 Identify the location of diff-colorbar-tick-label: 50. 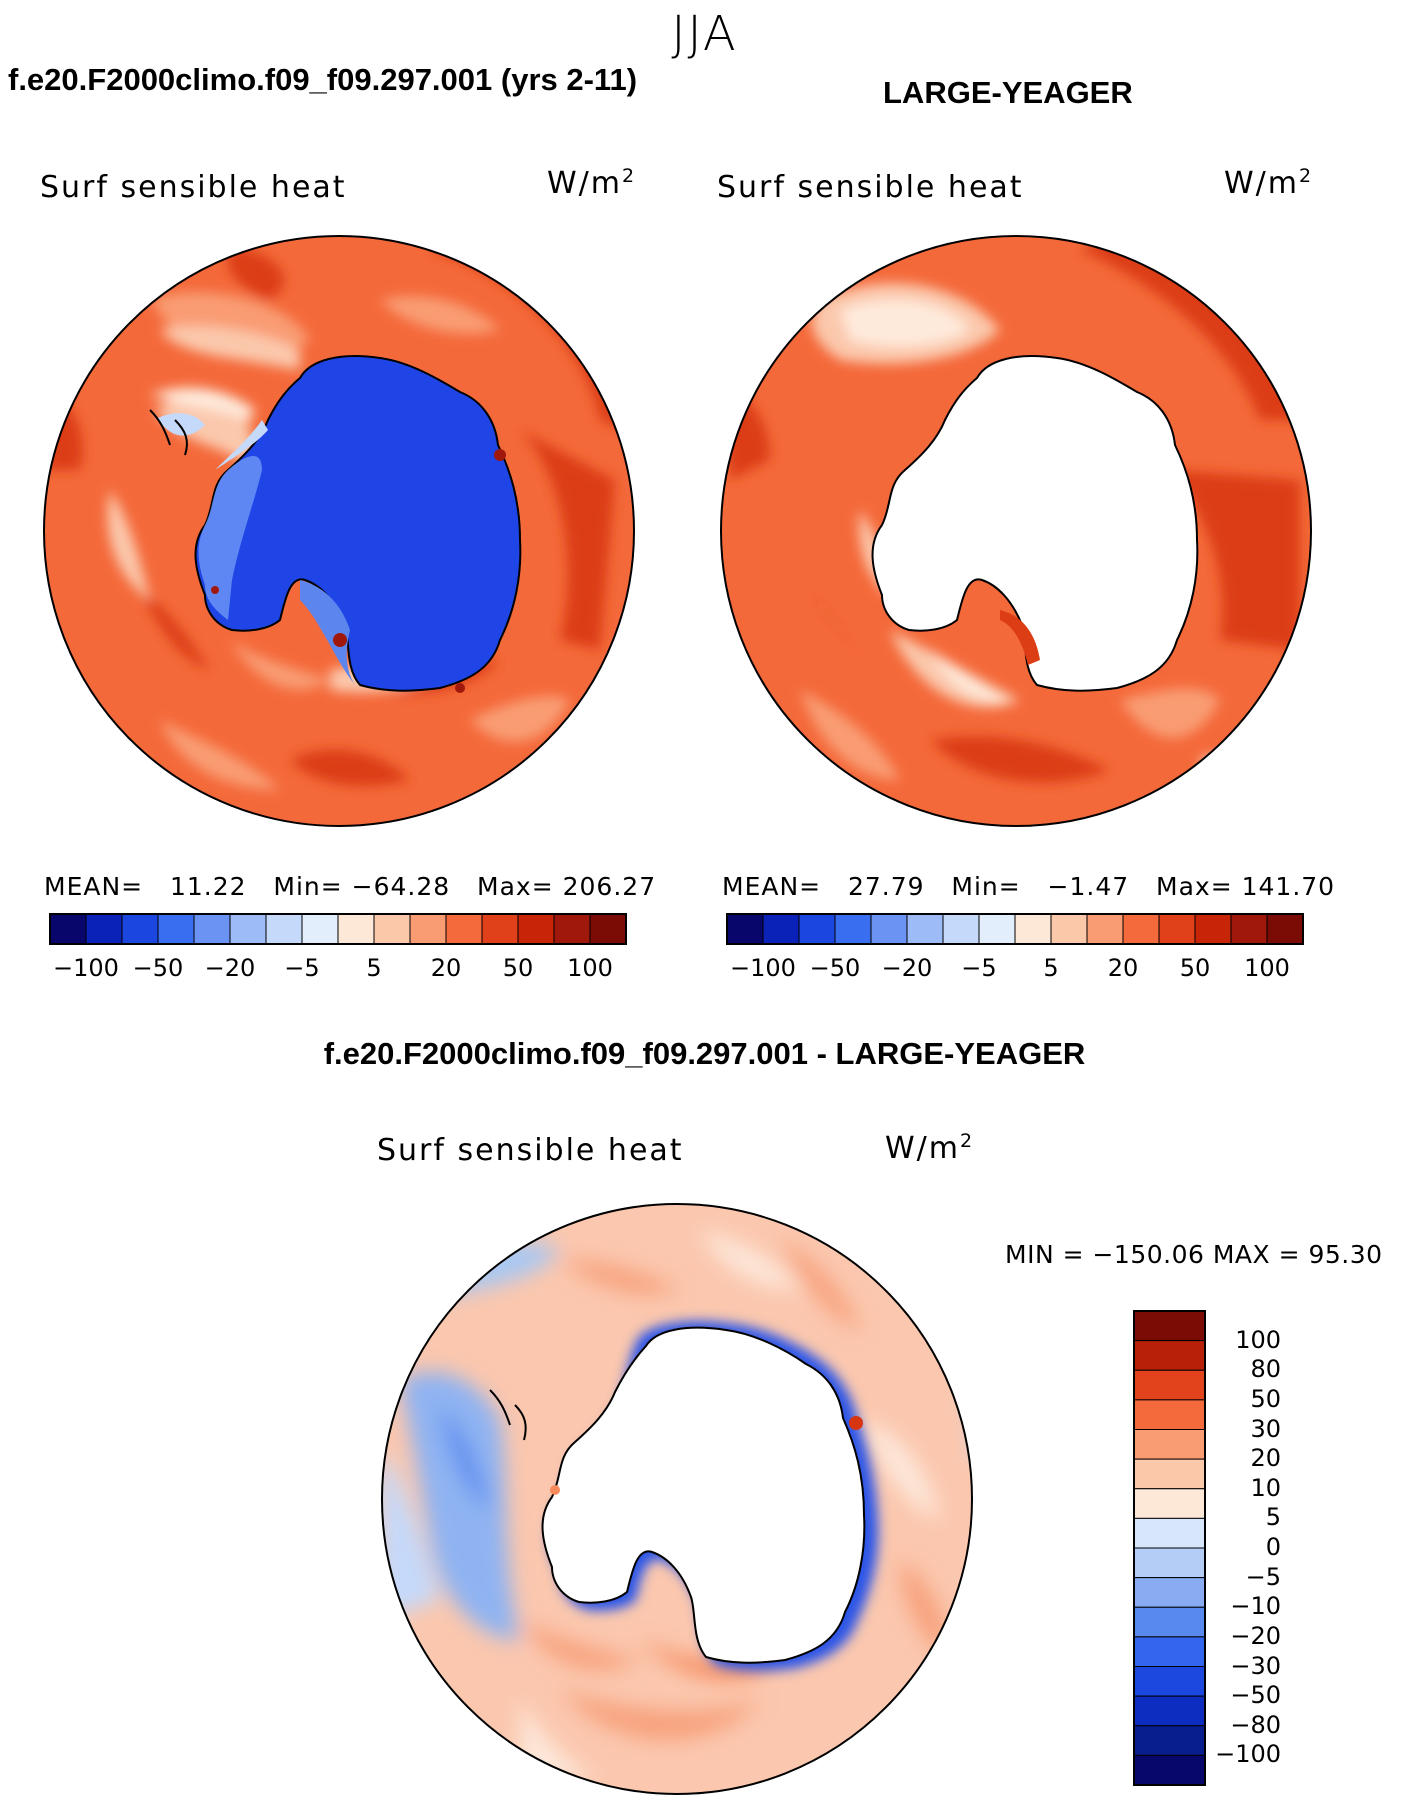
(1265, 1398).